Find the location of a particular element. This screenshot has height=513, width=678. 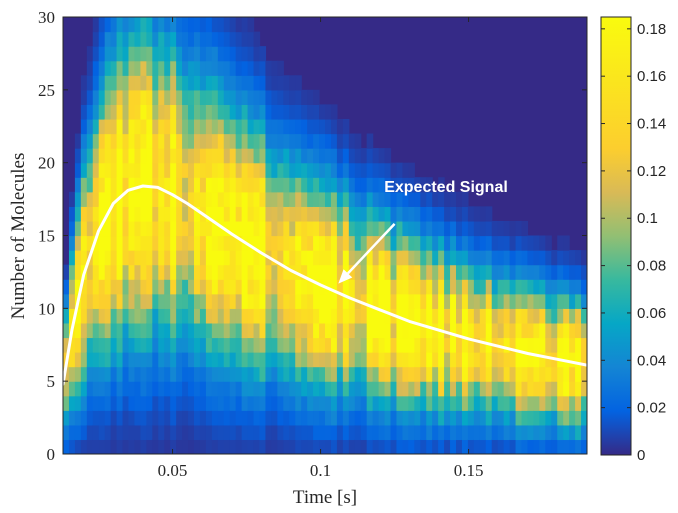

y-tick-label: 20 is located at coordinates (46, 163).